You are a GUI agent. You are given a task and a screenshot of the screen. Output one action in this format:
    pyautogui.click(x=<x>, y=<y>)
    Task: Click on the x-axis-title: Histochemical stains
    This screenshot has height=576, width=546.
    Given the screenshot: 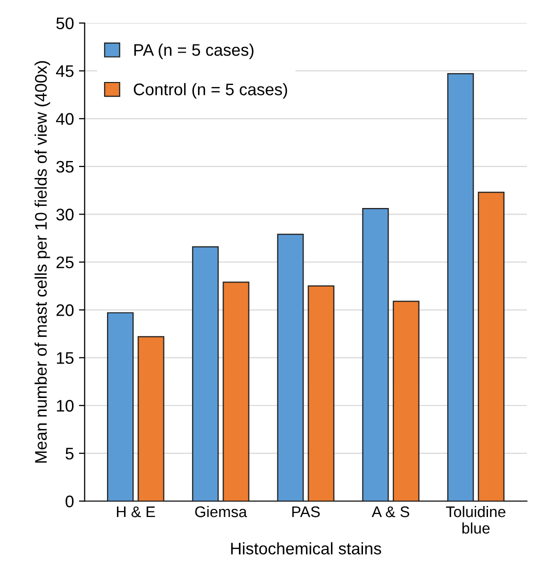 What is the action you would take?
    pyautogui.click(x=306, y=548)
    